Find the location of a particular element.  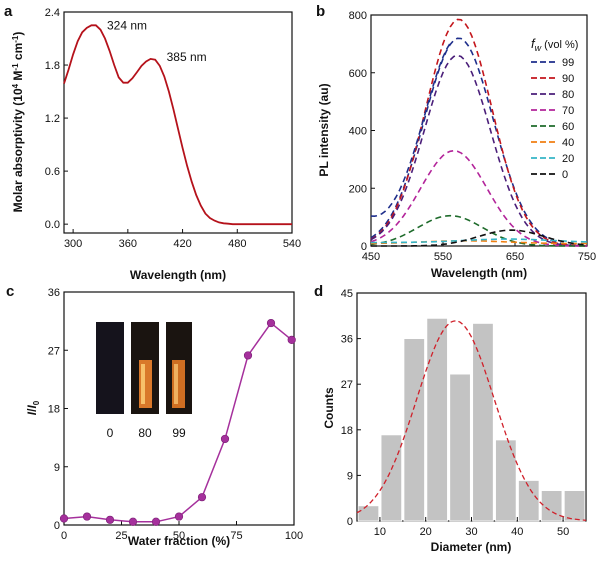

panel-letter-a: a is located at coordinates (8, 11).